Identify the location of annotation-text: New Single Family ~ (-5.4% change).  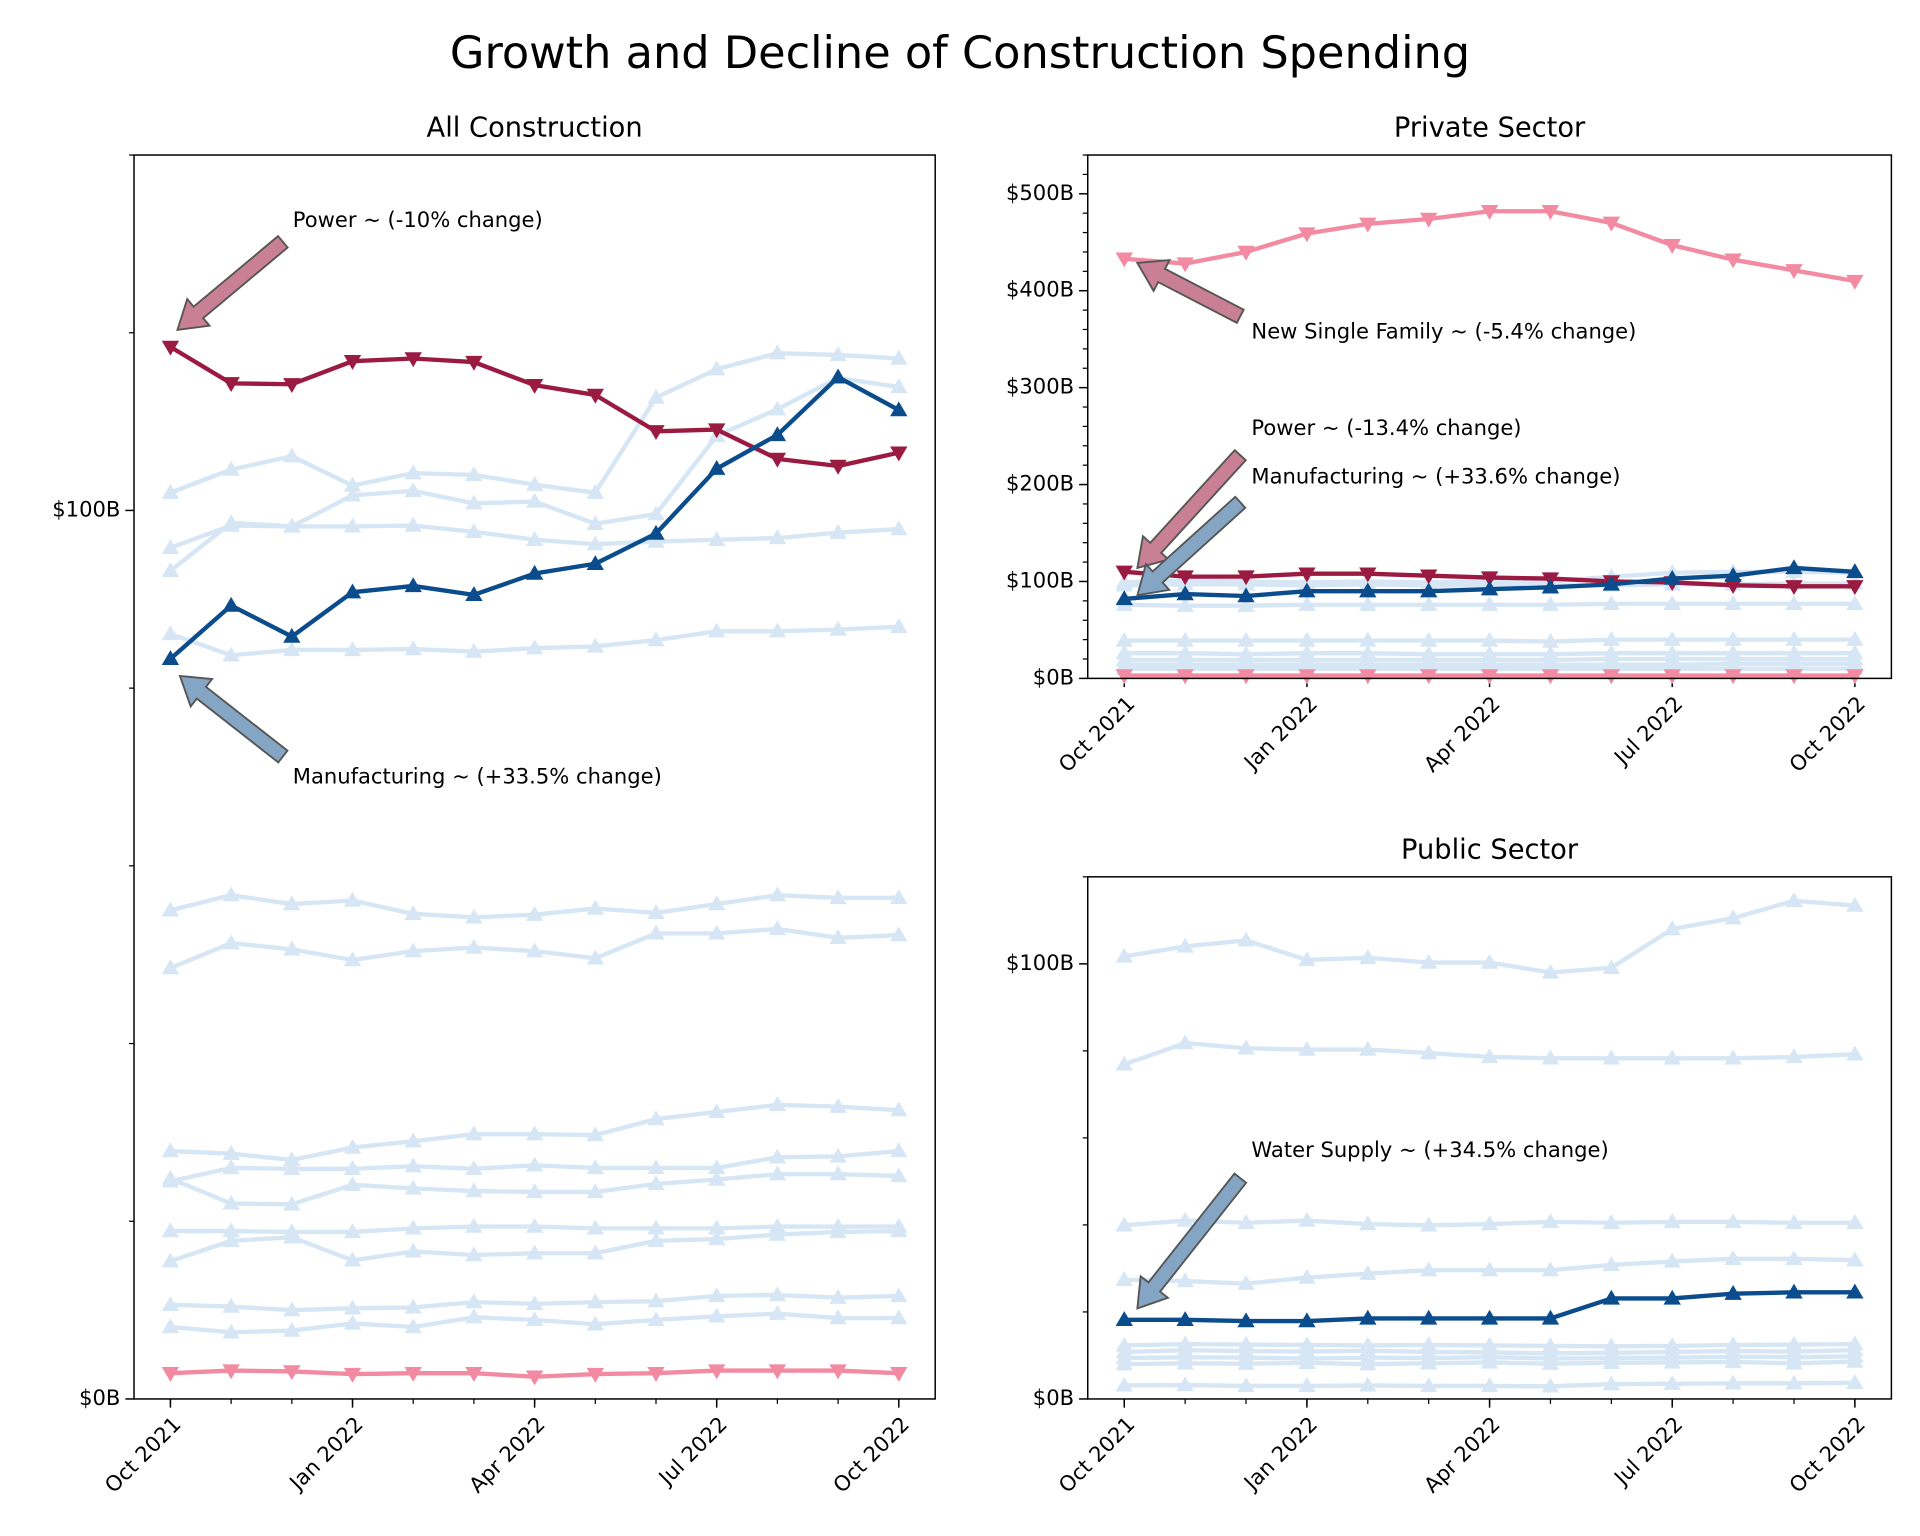
(1443, 330).